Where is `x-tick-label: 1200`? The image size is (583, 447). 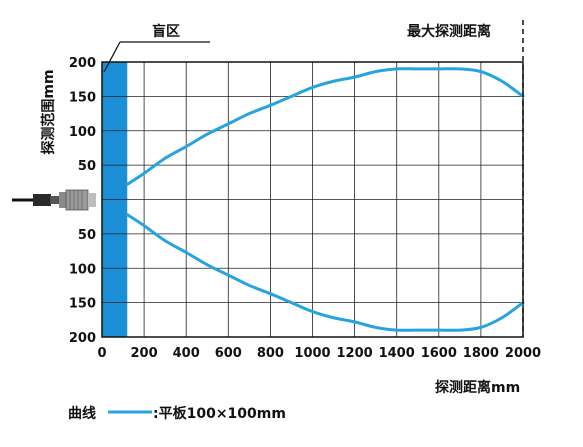
x-tick-label: 1200 is located at coordinates (355, 353).